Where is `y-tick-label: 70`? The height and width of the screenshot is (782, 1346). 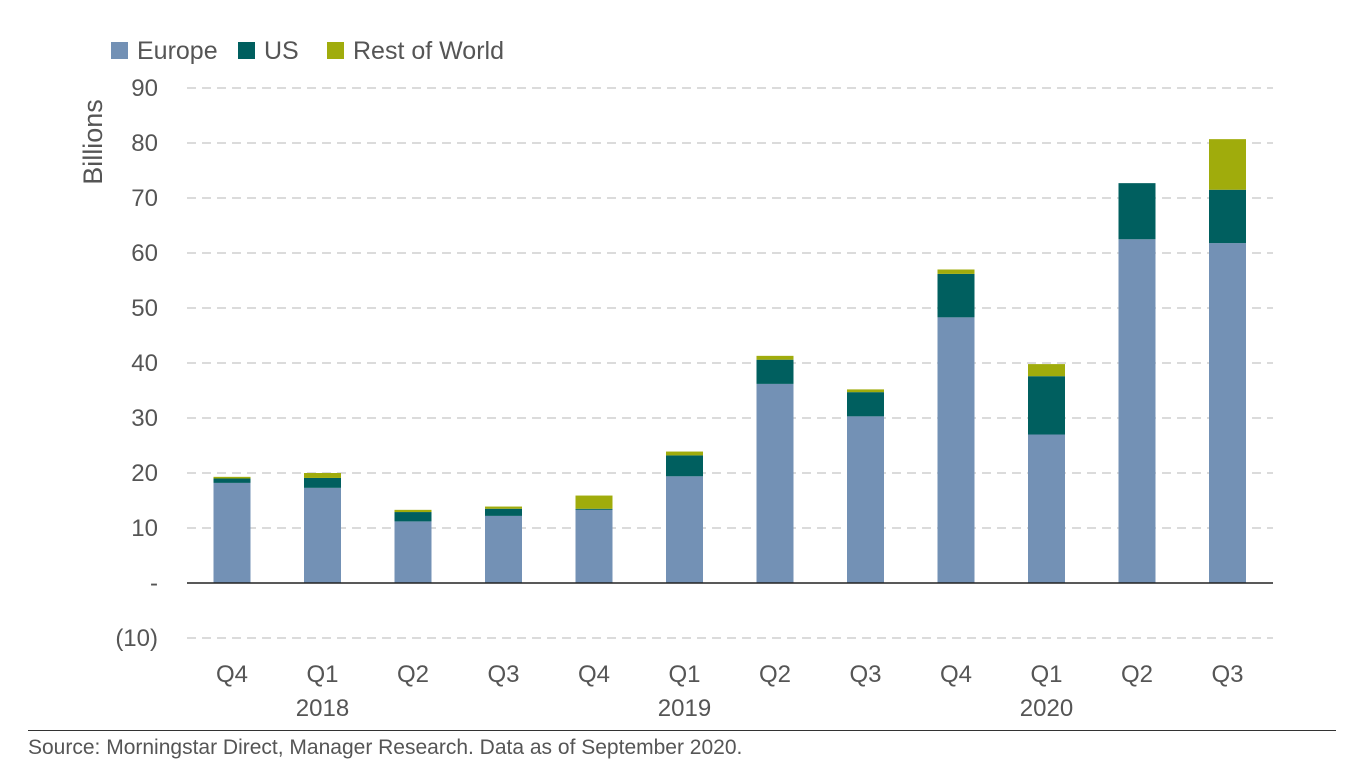 y-tick-label: 70 is located at coordinates (144, 198).